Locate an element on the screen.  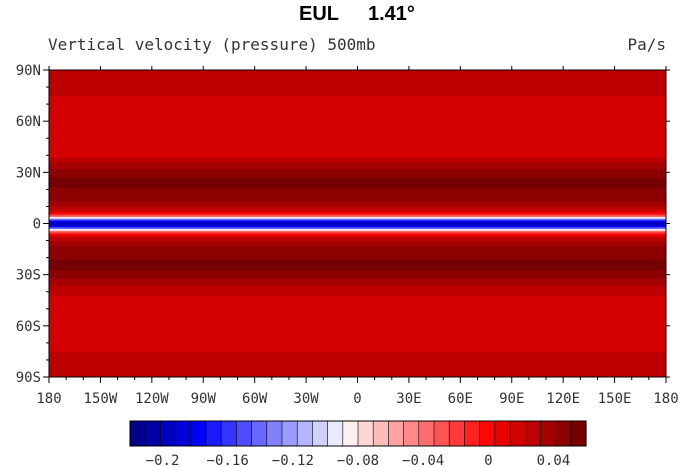
colorbar-tick-label: 0.04 is located at coordinates (554, 460).